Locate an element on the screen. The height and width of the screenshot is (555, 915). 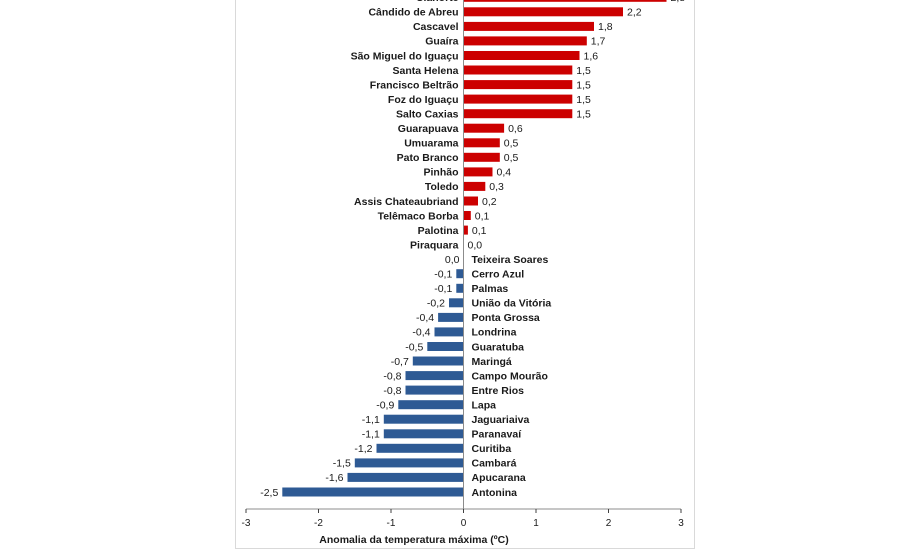
value-label: -0,9 is located at coordinates (385, 406).